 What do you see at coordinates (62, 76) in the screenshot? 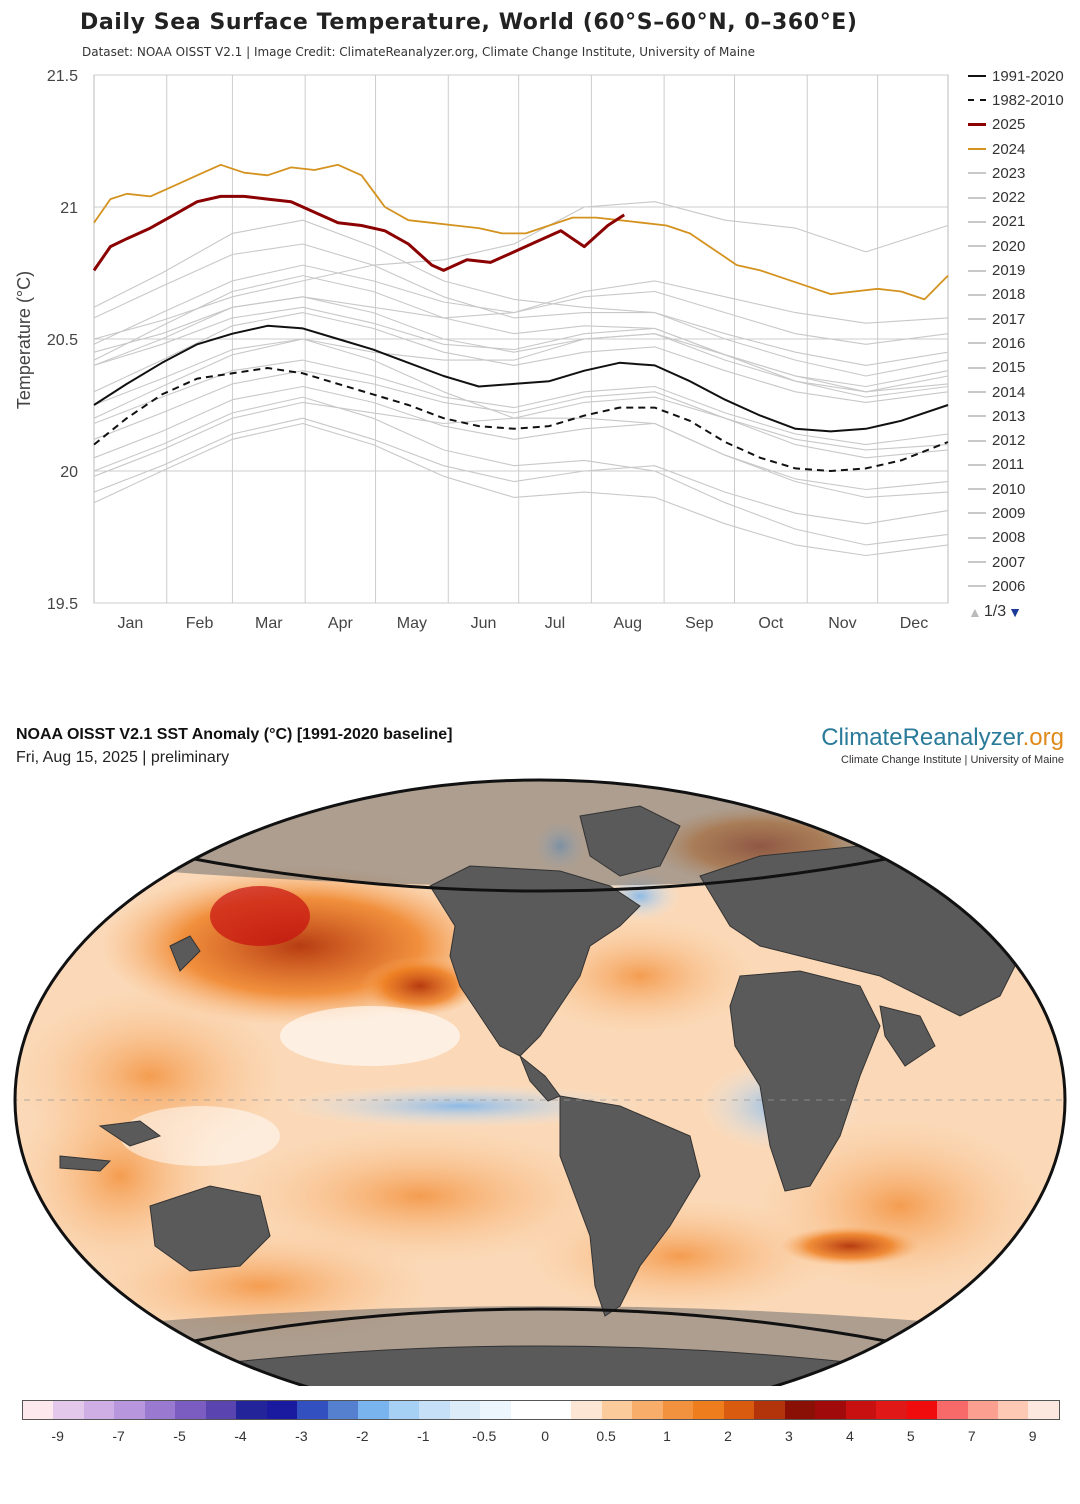
I see `y-tick-label: 21.5` at bounding box center [62, 76].